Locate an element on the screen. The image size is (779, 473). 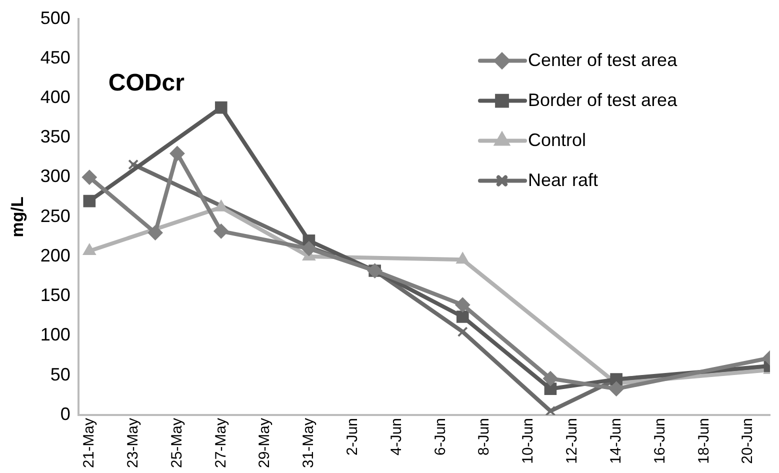
y-tick-label: 400 is located at coordinates (55, 97).